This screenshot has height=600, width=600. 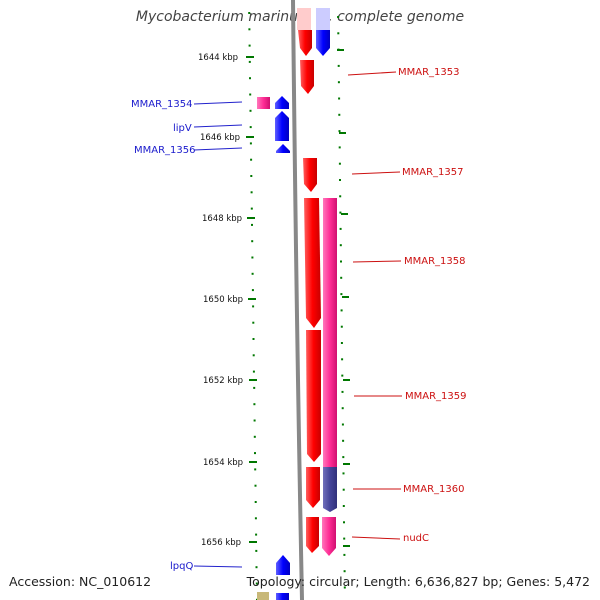 What do you see at coordinates (221, 543) in the screenshot?
I see `scale-tick-label-1656: 1656 kbp` at bounding box center [221, 543].